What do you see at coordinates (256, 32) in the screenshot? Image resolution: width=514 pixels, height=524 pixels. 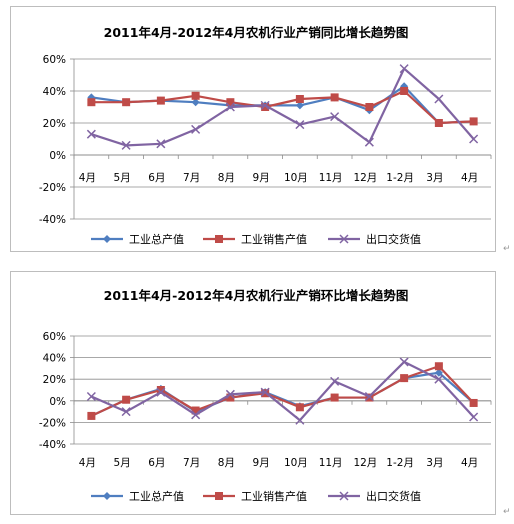 I see `chart-title: 2011年4月-2012年4月农机行业产销同比增长趋势图` at bounding box center [256, 32].